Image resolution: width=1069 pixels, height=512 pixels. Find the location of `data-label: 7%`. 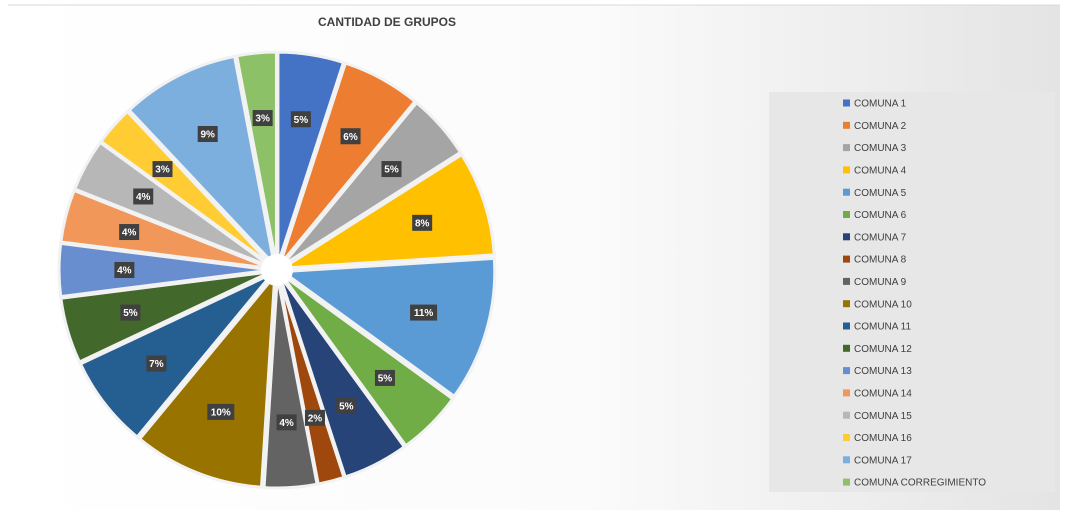

data-label: 7% is located at coordinates (156, 364).